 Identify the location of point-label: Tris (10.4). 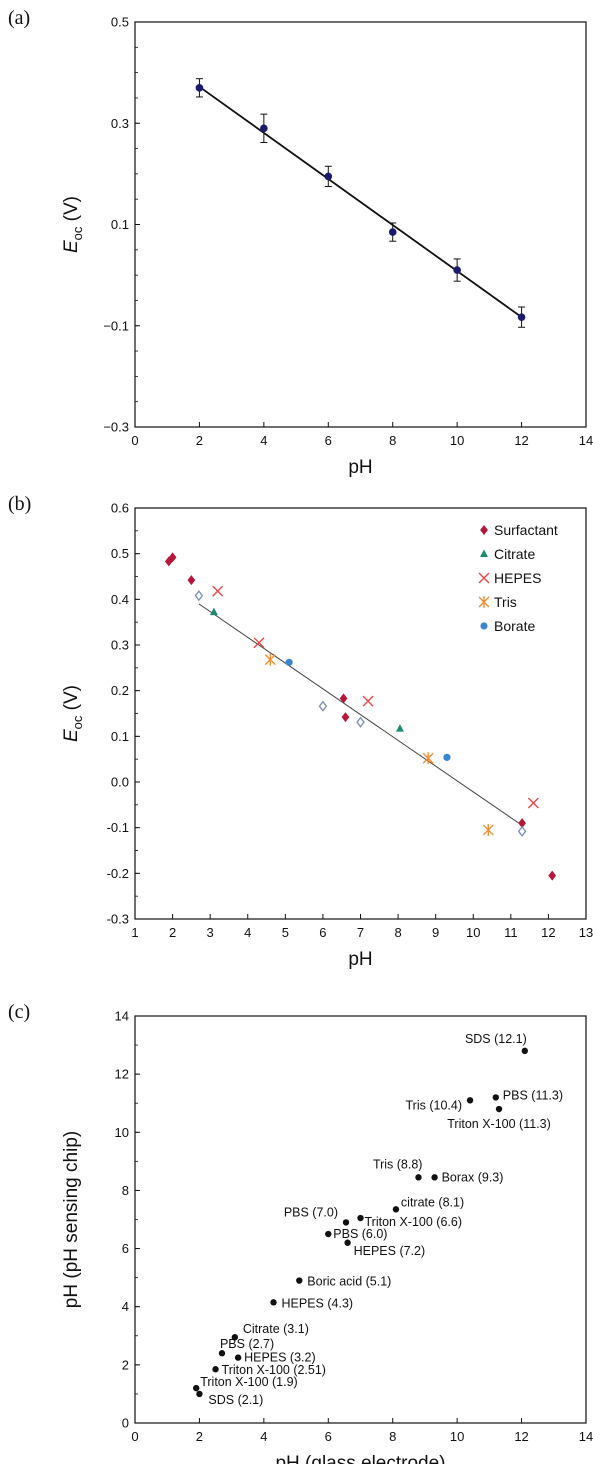
(434, 1105).